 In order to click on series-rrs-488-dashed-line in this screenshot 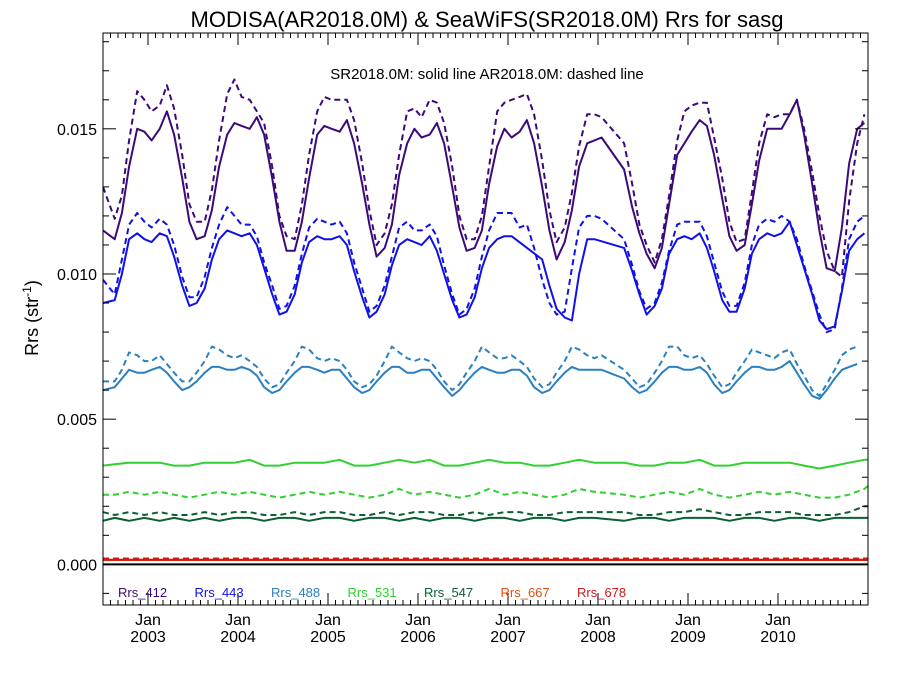, I will do `click(480, 371)`.